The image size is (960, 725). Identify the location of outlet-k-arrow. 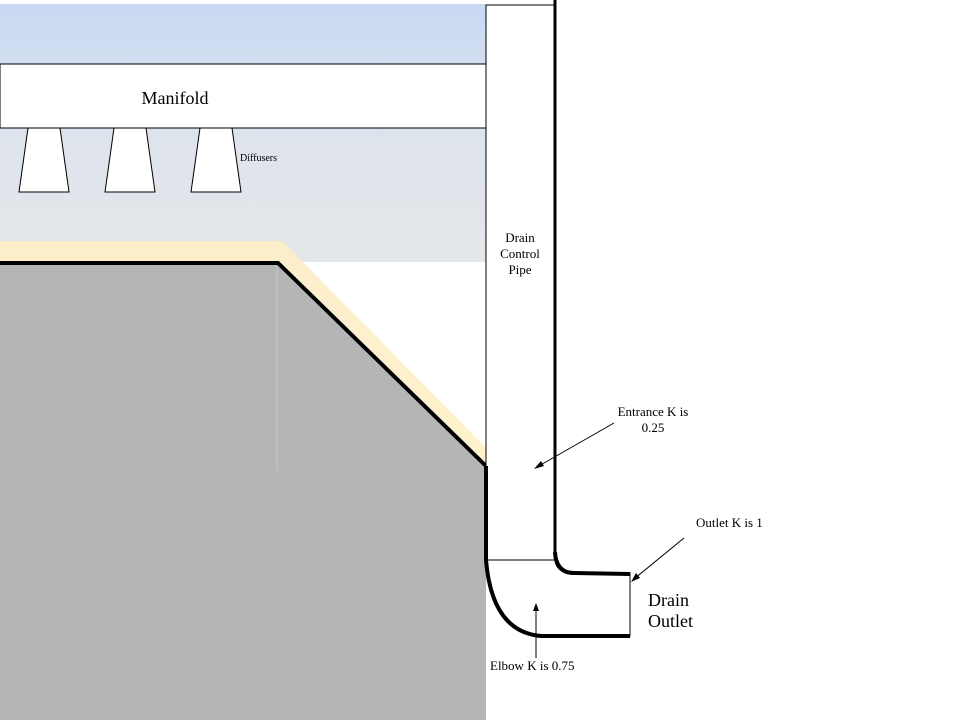
(658, 559).